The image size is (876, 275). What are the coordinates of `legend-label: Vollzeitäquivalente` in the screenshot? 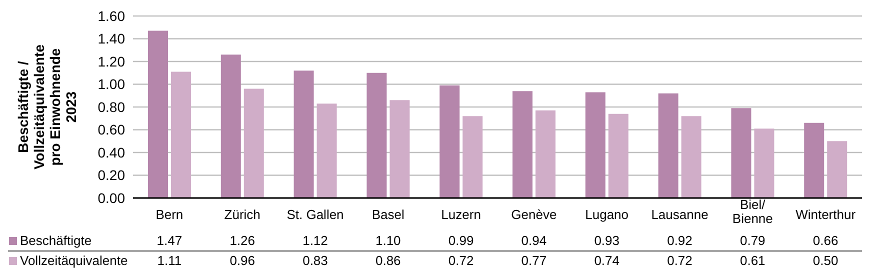 It's located at (74, 260).